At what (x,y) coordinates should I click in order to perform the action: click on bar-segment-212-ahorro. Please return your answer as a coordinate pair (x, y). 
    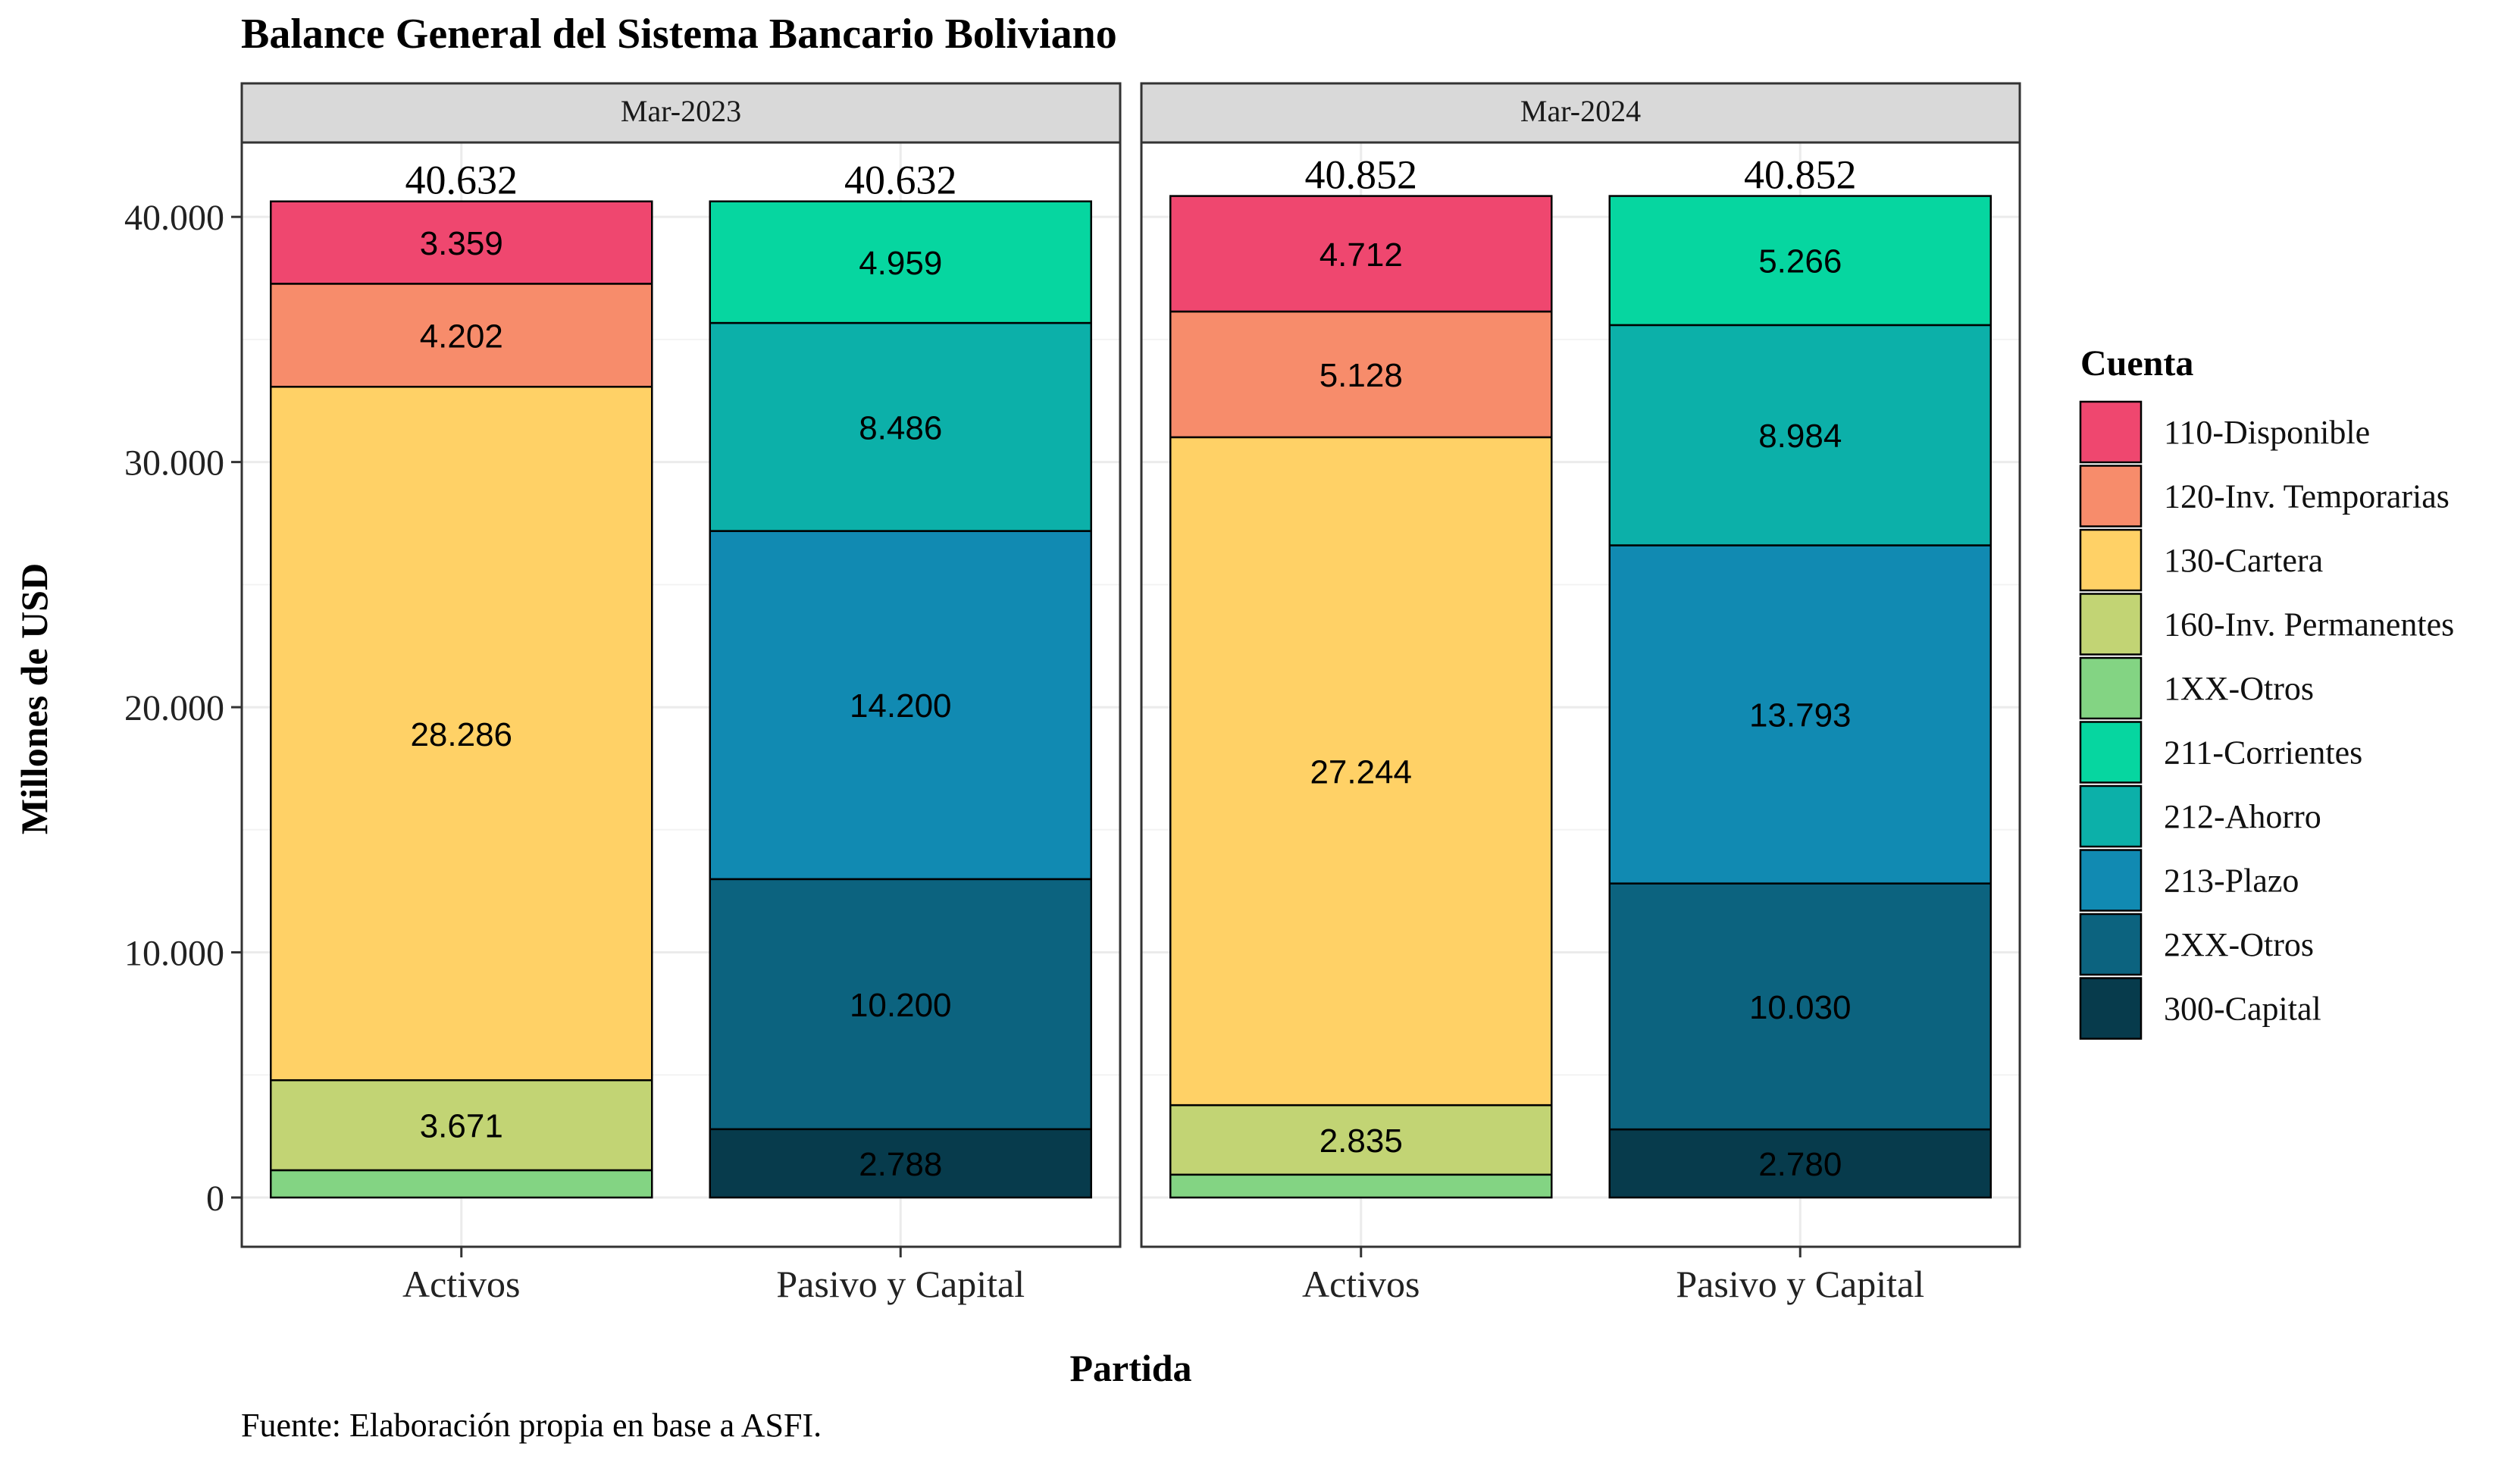
    Looking at the image, I should click on (900, 426).